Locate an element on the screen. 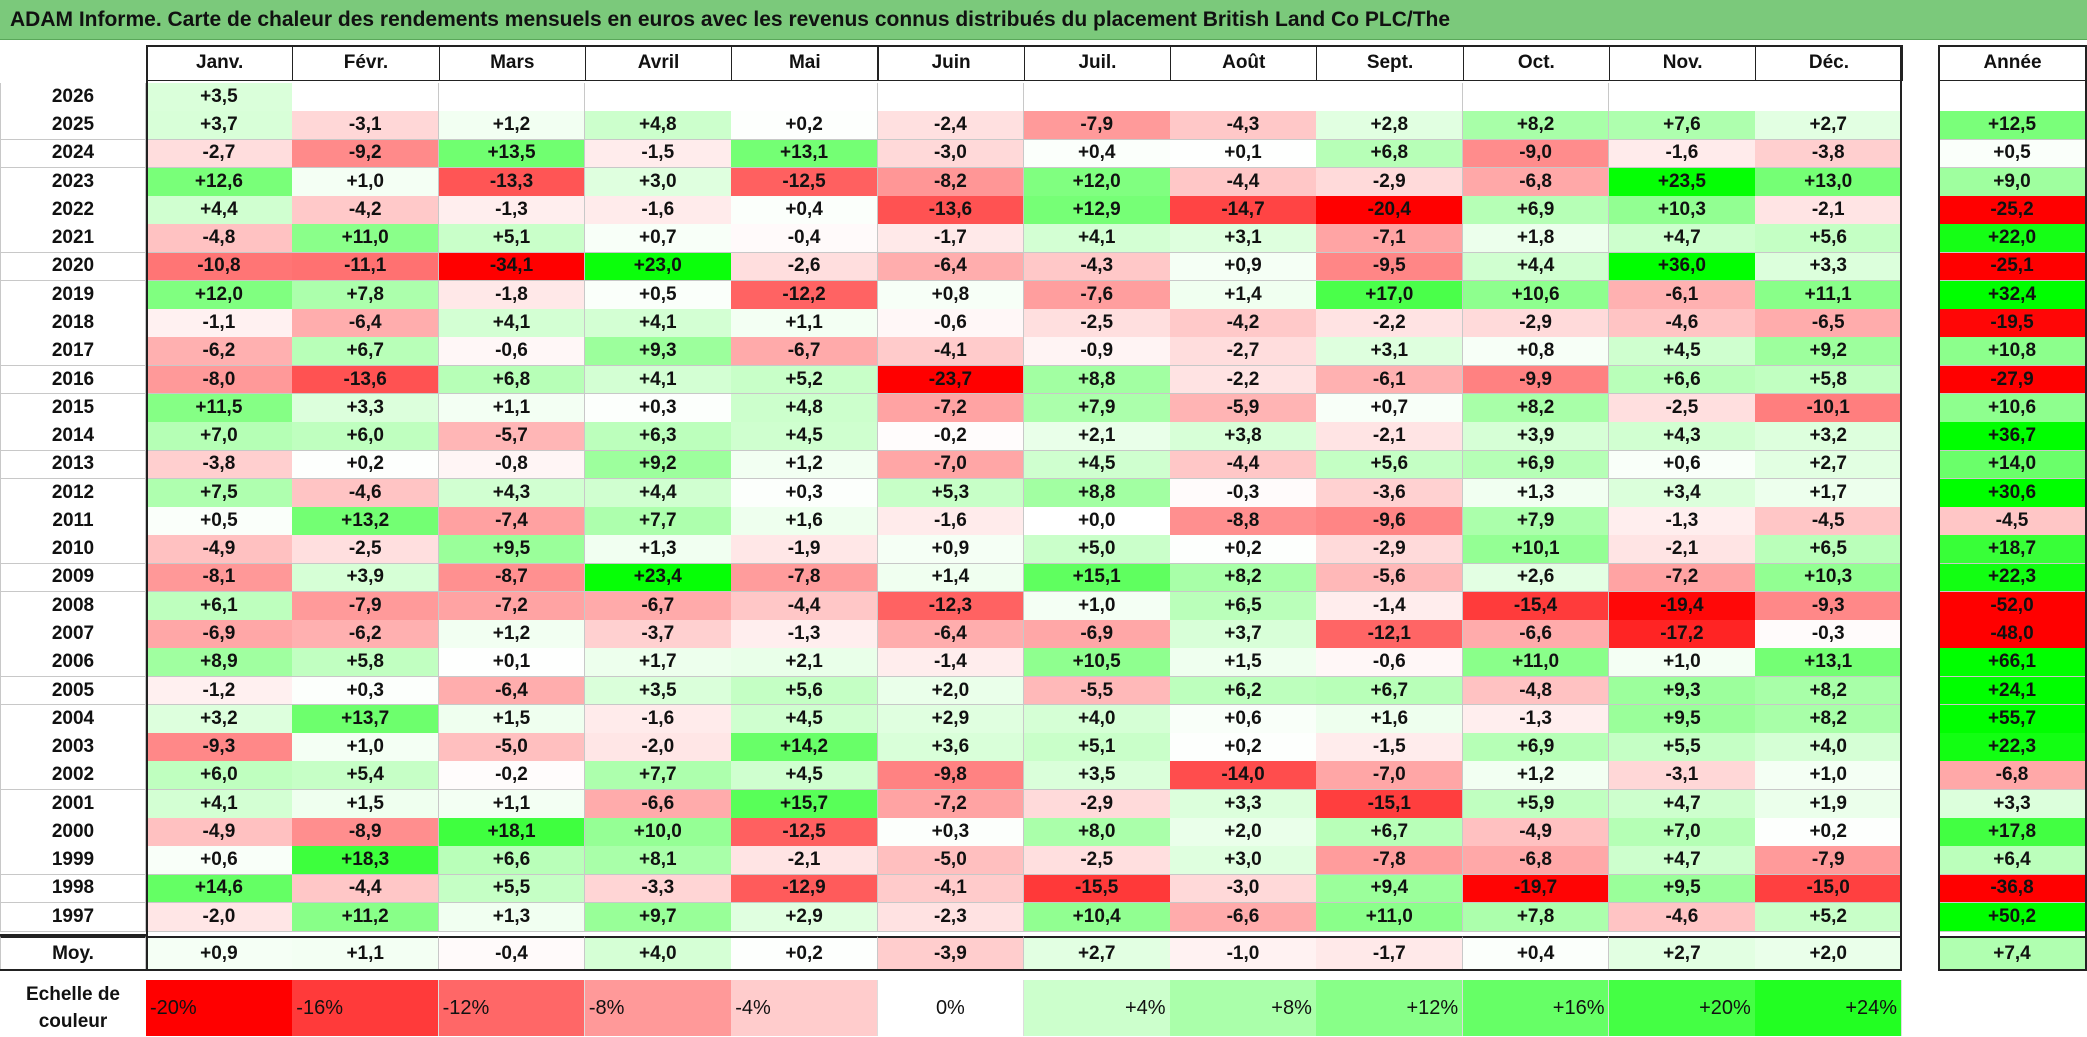 The width and height of the screenshot is (2087, 1037). heatmap-cell: -12,3 is located at coordinates (951, 606).